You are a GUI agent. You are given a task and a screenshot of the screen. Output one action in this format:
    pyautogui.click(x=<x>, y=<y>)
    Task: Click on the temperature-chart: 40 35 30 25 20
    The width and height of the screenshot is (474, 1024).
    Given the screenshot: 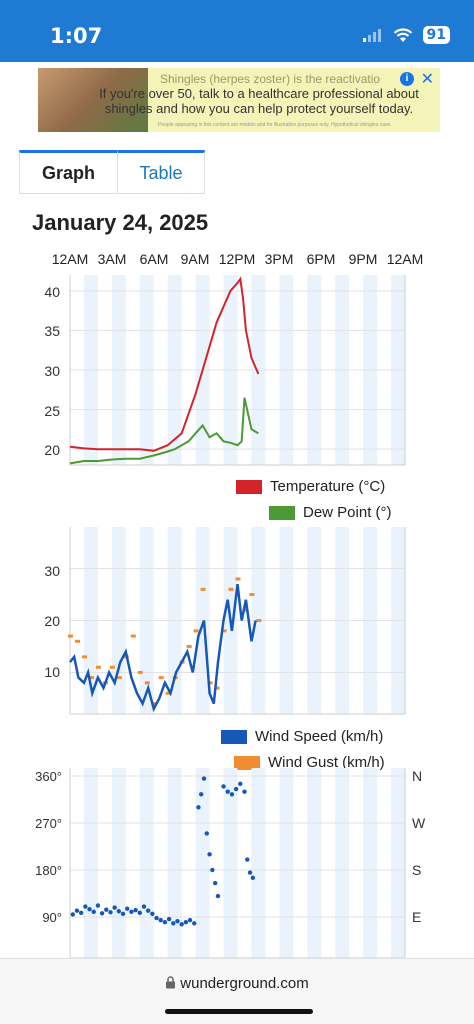 What is the action you would take?
    pyautogui.click(x=225, y=370)
    